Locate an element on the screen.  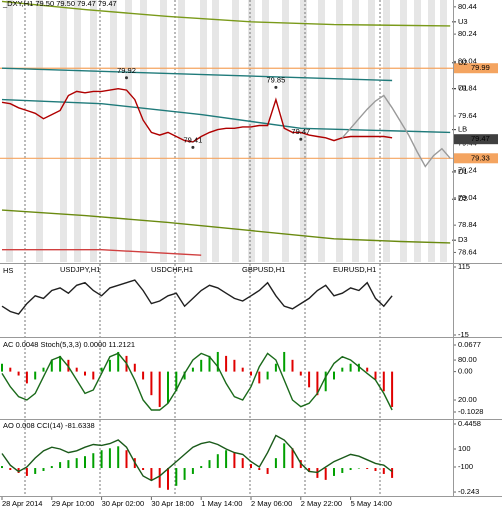
y-tick-label: 80.44 is located at coordinates (467, 6).